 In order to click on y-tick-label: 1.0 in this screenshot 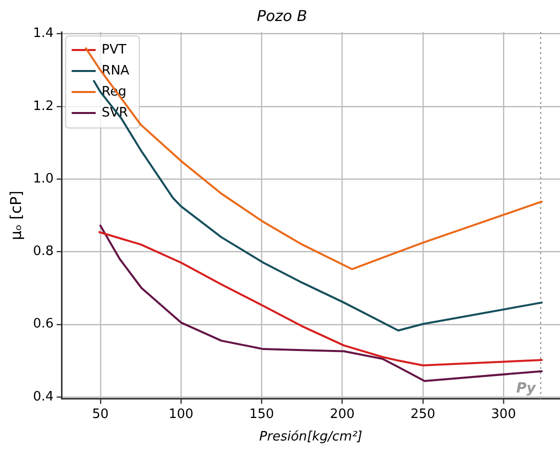, I will do `click(43, 178)`.